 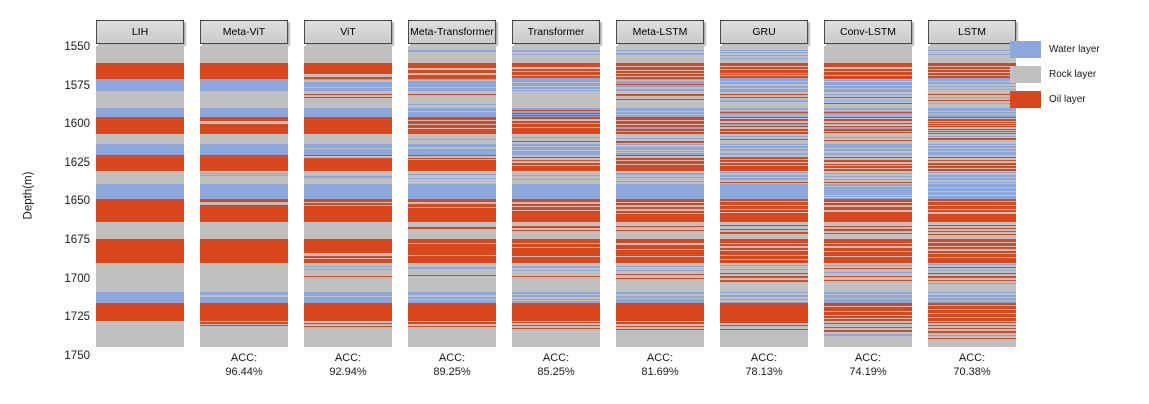 What do you see at coordinates (77, 239) in the screenshot?
I see `y-tick-label: 1675` at bounding box center [77, 239].